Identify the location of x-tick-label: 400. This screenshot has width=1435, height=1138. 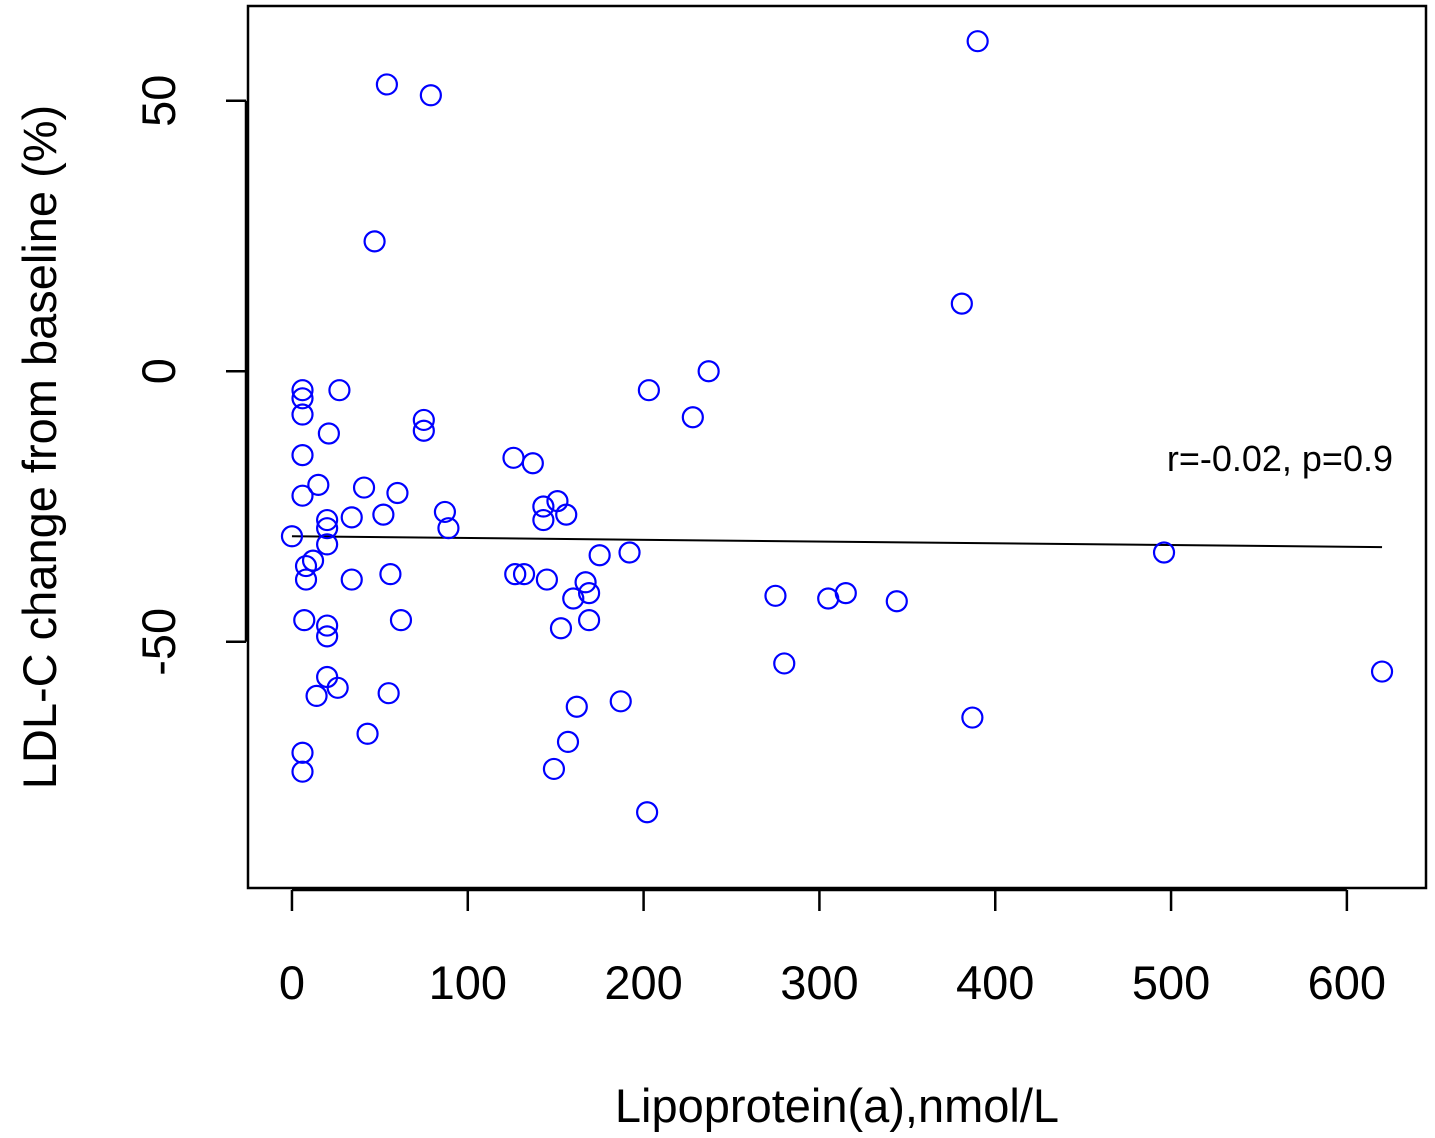
(995, 982).